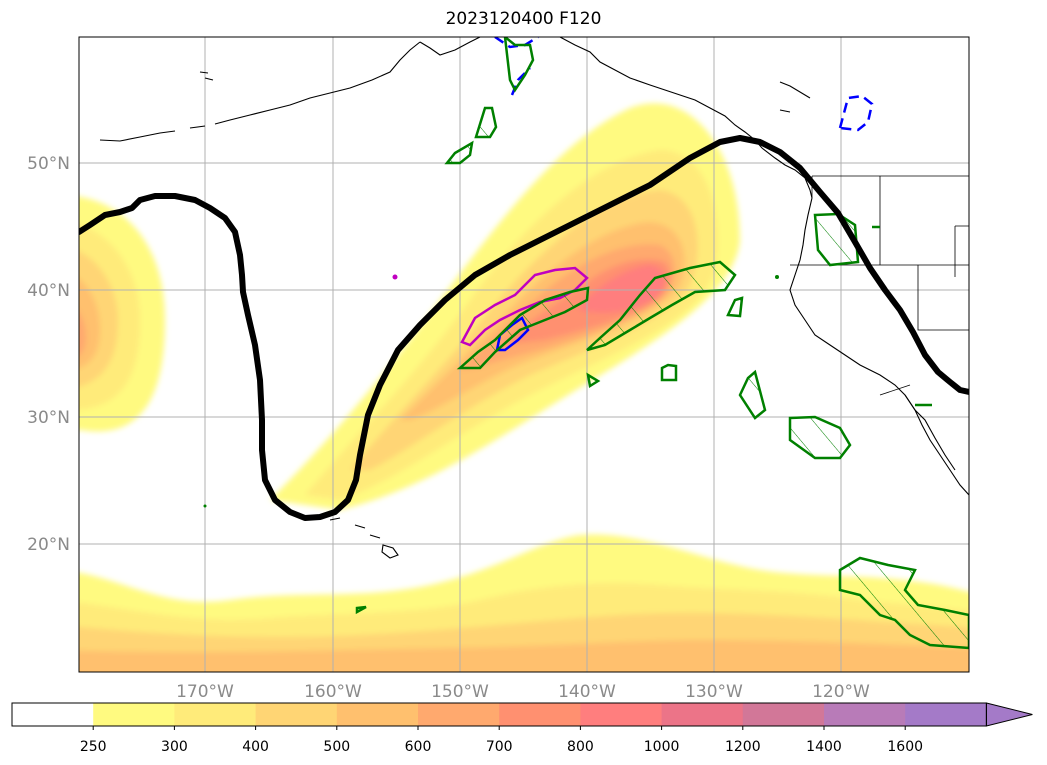 The height and width of the screenshot is (765, 1047). Describe the element at coordinates (48, 291) in the screenshot. I see `lat-label: 40°N` at that location.